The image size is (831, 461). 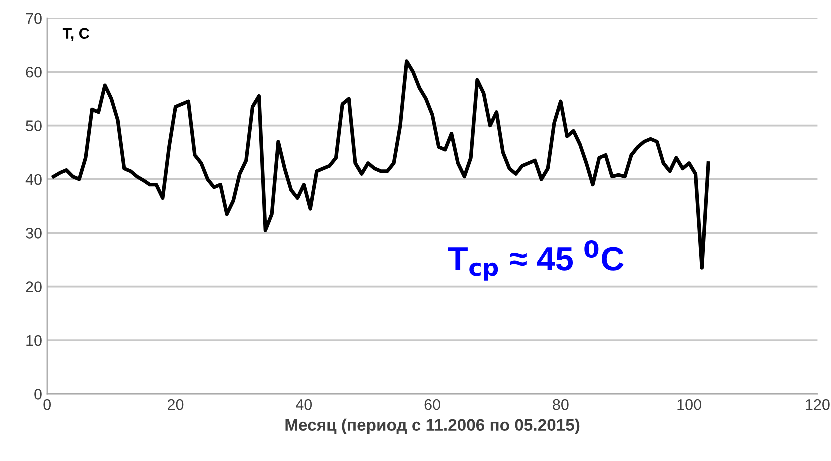 I want to click on x-tick-label: 80, so click(x=561, y=404).